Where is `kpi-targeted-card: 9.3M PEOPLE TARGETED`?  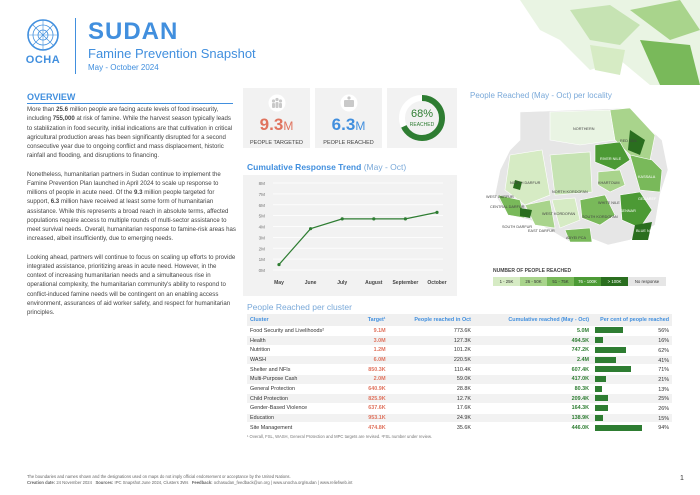
kpi-targeted-card: 9.3M PEOPLE TARGETED is located at coordinates (276, 118).